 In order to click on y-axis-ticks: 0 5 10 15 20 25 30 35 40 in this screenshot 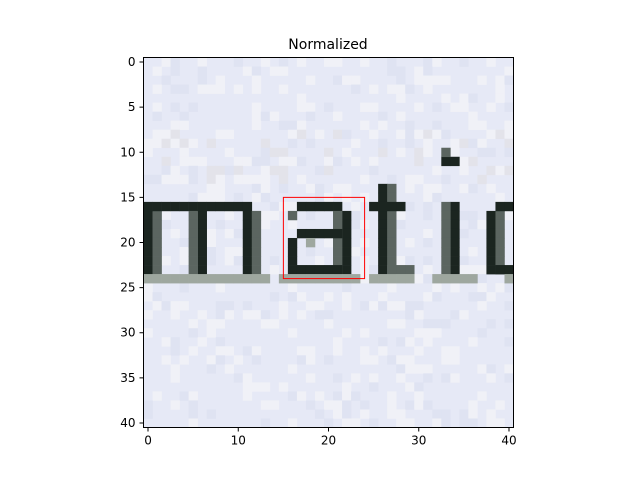, I will do `click(132, 242)`.